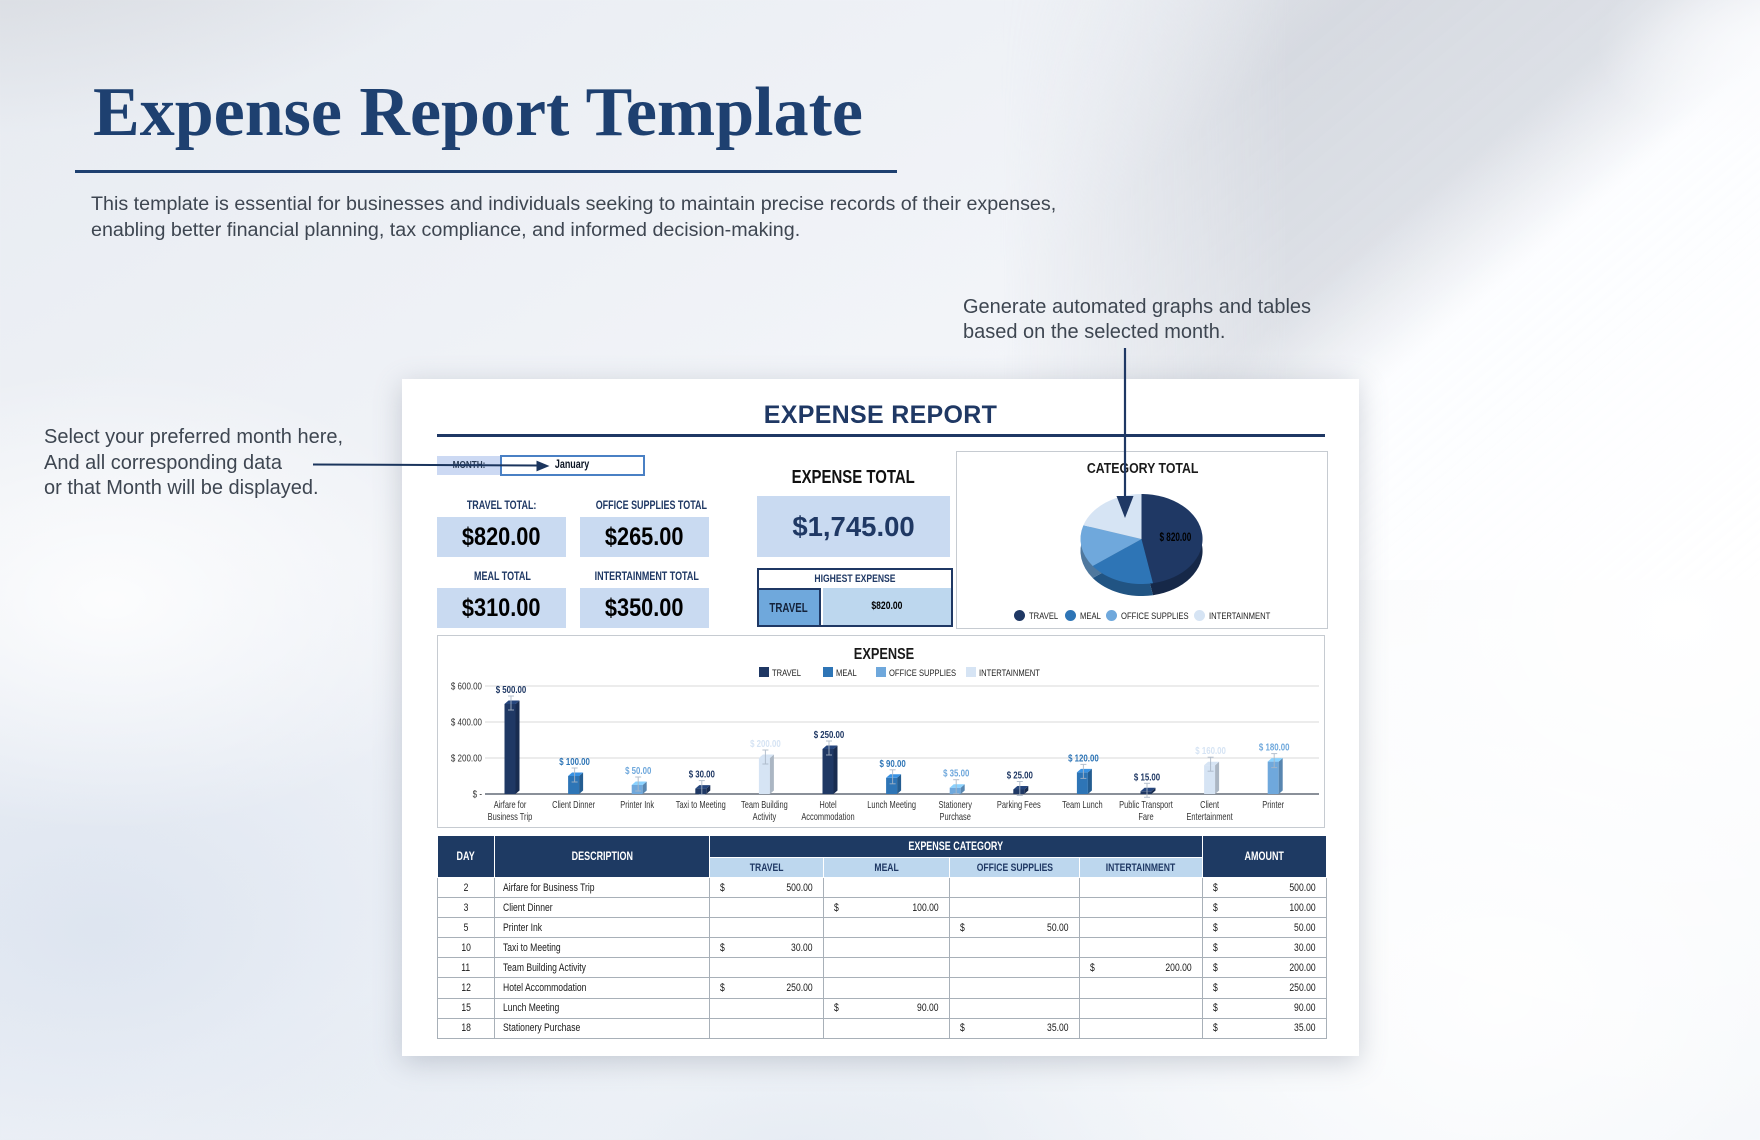 The width and height of the screenshot is (1760, 1140). I want to click on svg-text: $ 15.00, so click(1147, 776).